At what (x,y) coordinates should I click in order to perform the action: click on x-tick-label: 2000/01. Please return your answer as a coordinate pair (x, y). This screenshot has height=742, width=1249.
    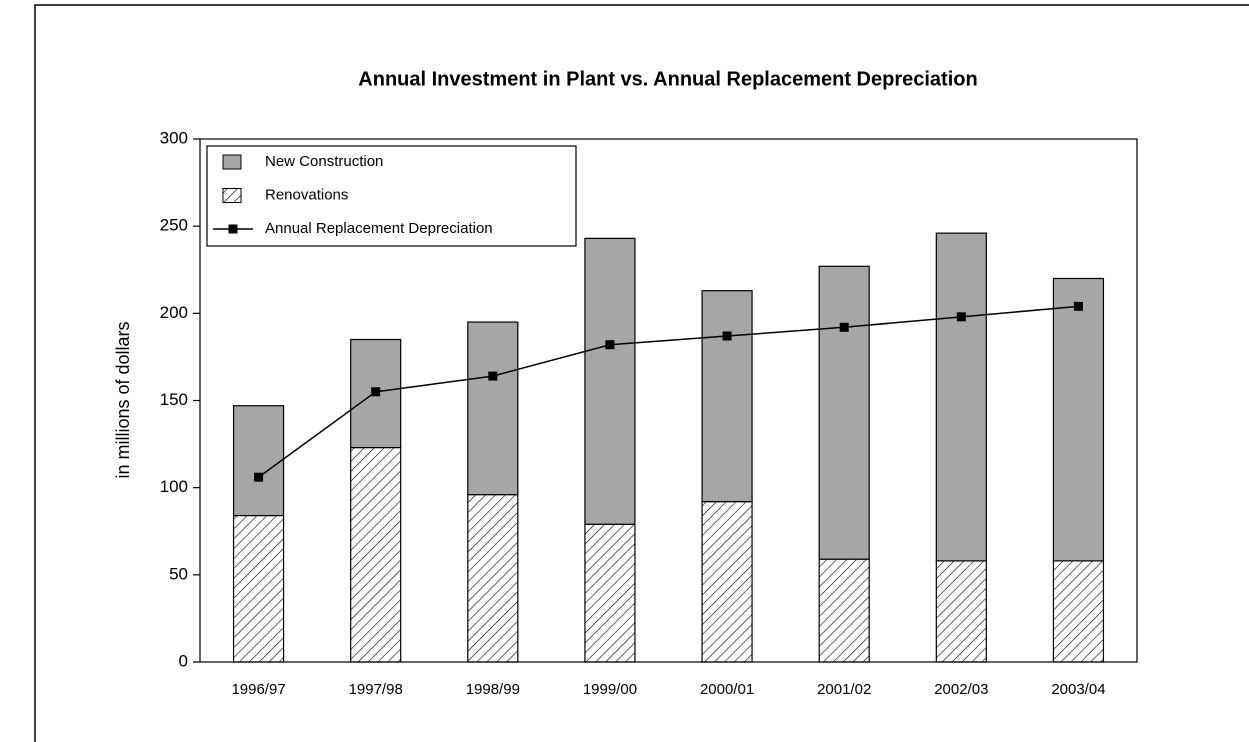
    Looking at the image, I should click on (727, 689).